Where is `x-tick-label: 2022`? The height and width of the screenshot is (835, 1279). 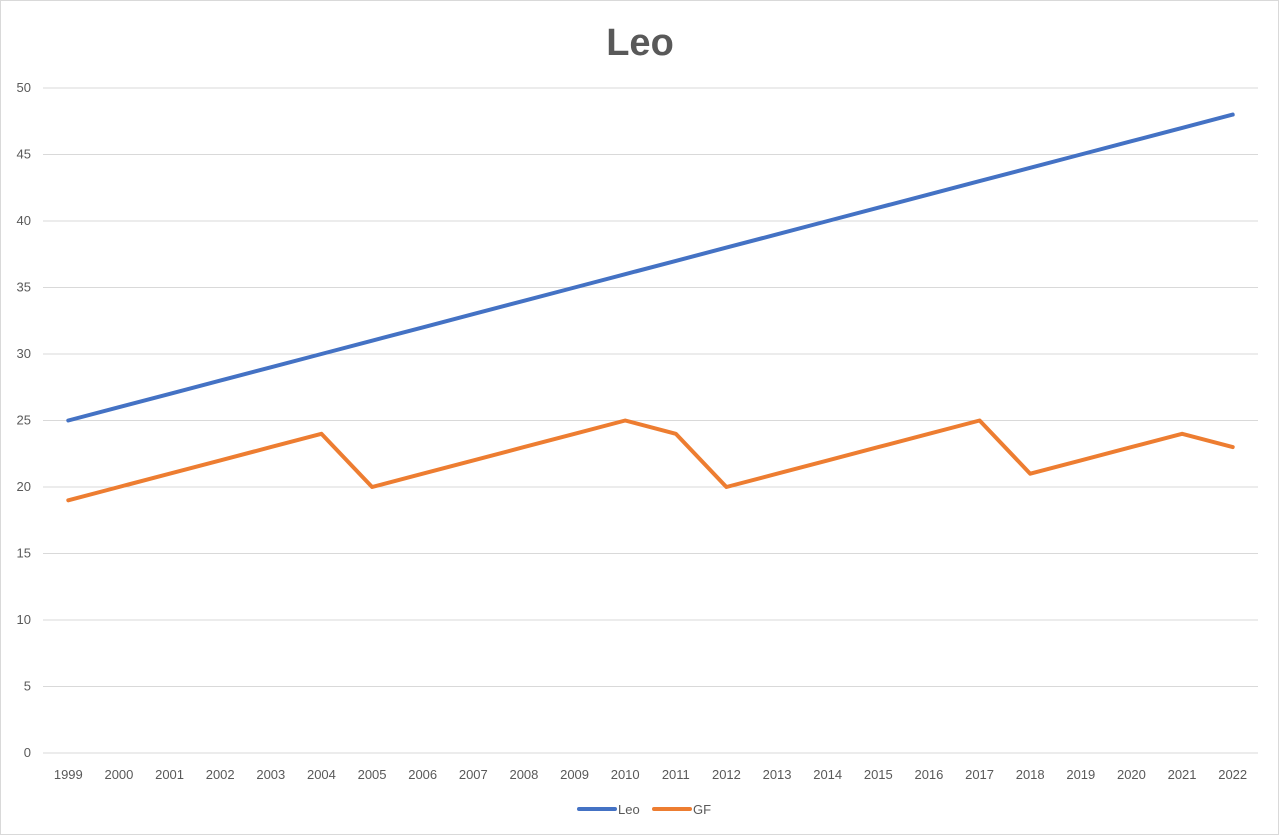 x-tick-label: 2022 is located at coordinates (1232, 774).